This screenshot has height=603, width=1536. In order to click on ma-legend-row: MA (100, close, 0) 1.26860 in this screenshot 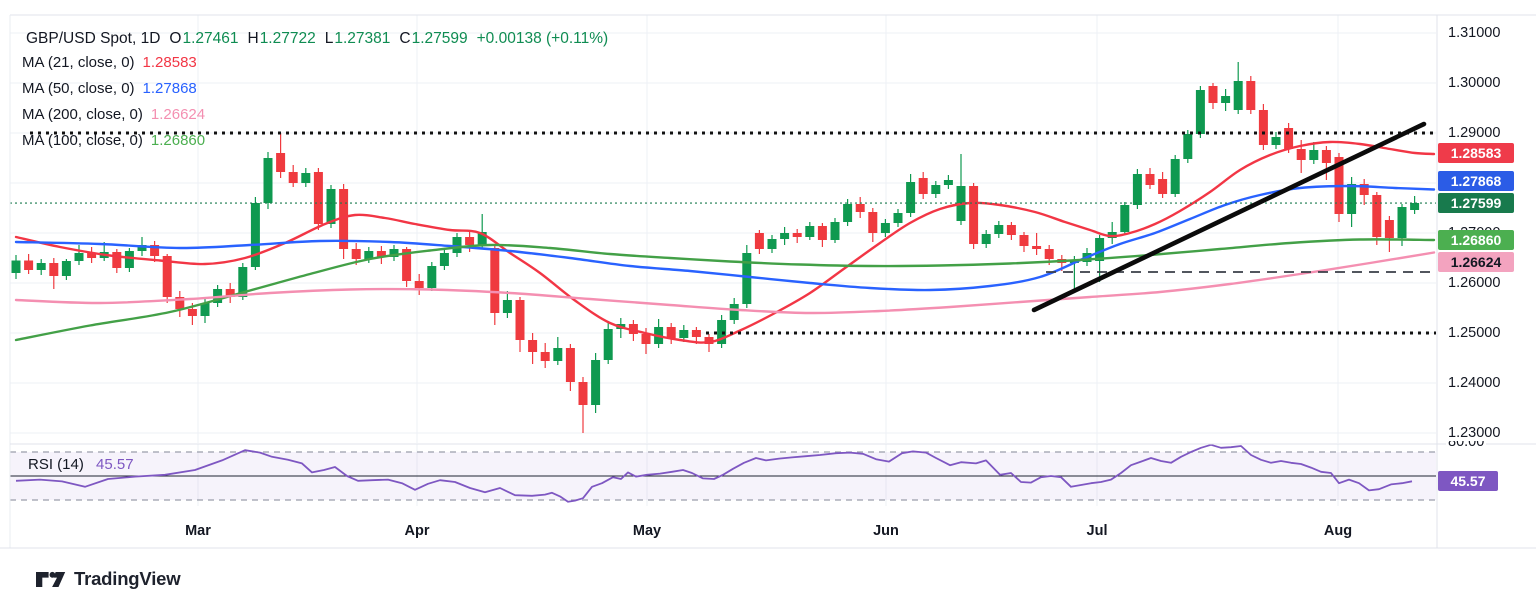, I will do `click(113, 141)`.